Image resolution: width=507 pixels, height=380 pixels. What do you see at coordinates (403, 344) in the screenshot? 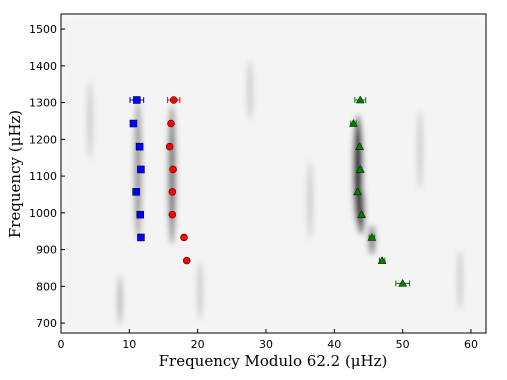
I see `x-tick-label: 50` at bounding box center [403, 344].